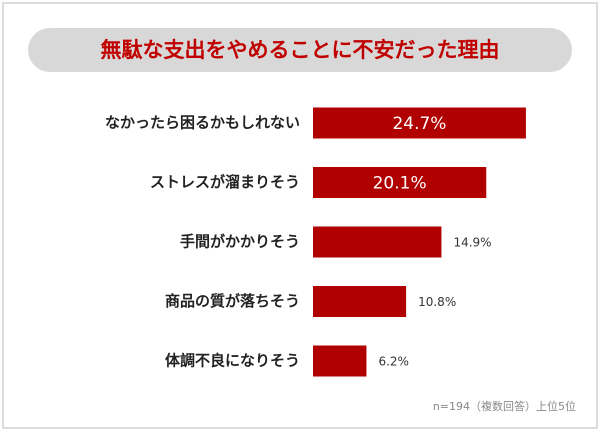  Describe the element at coordinates (202, 123) in the screenshot. I see `category-label: なかったら困るかもしれない` at that location.